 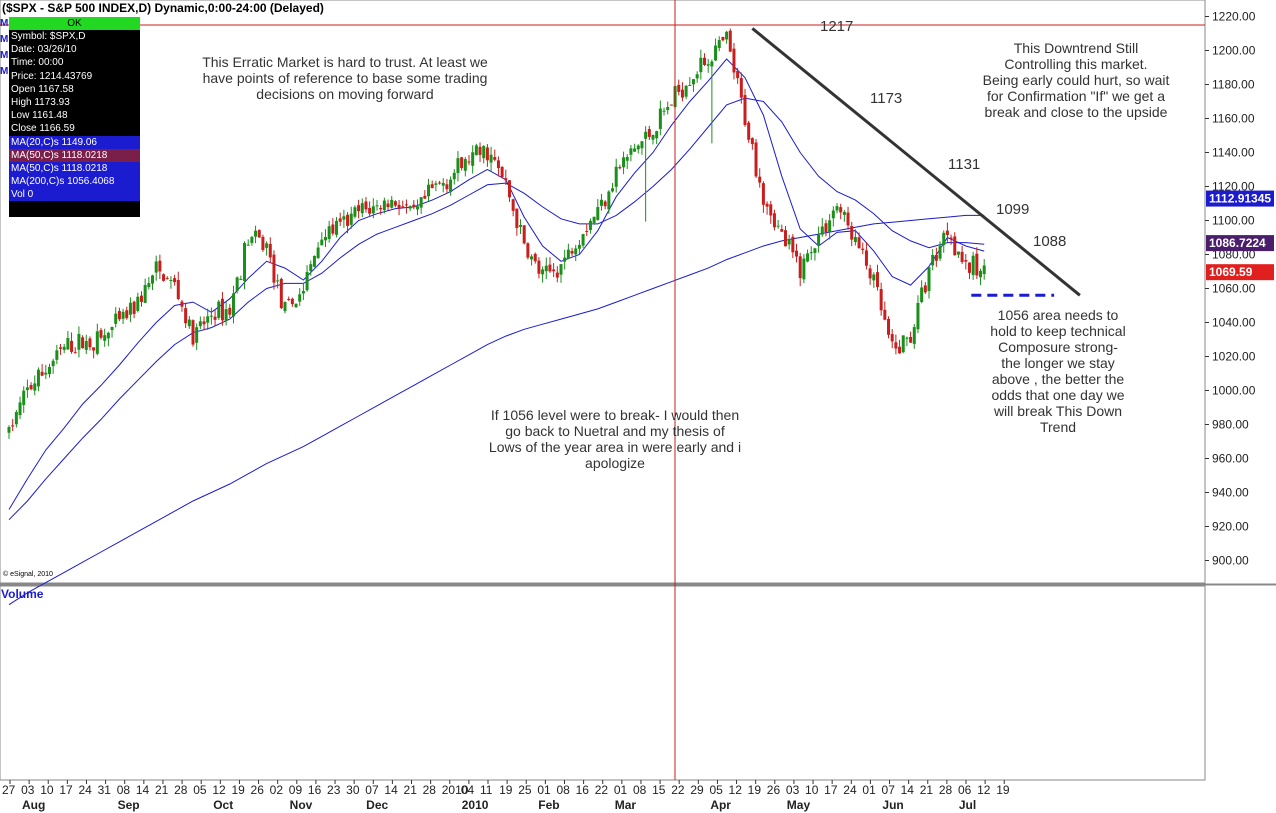 What do you see at coordinates (544, 790) in the screenshot?
I see `x-day-label: 01` at bounding box center [544, 790].